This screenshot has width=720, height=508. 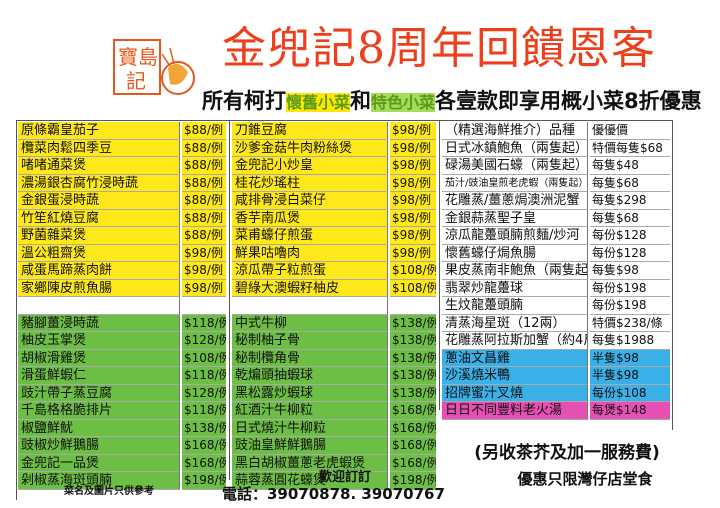 What do you see at coordinates (413, 306) in the screenshot?
I see `column2-dish-price` at bounding box center [413, 306].